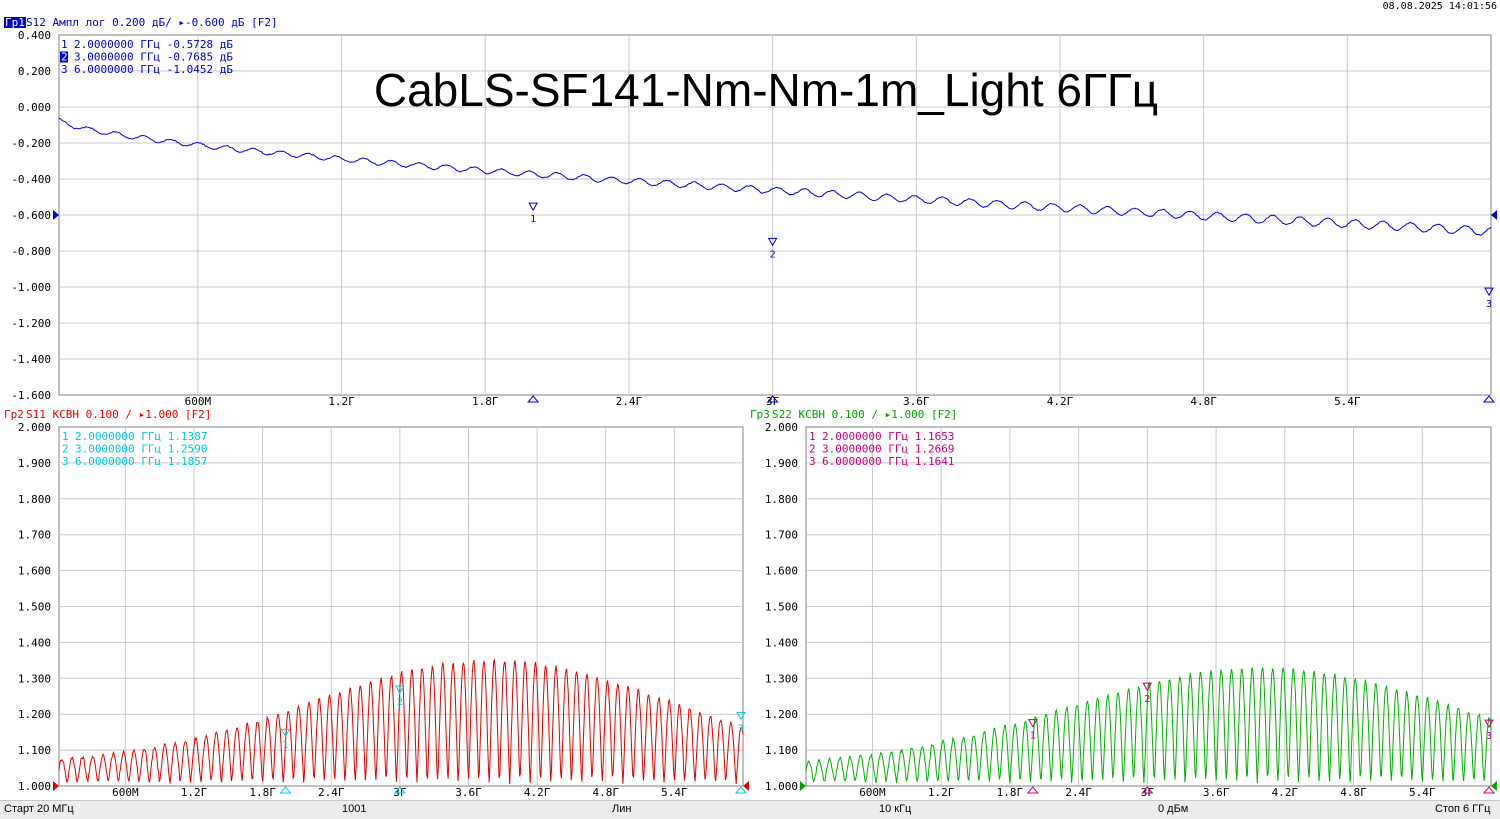 Image resolution: width=1500 pixels, height=819 pixels. What do you see at coordinates (118, 414) in the screenshot?
I see `trace-header: S11 КСВН 0.100 / ▸1.000 [F2]` at bounding box center [118, 414].